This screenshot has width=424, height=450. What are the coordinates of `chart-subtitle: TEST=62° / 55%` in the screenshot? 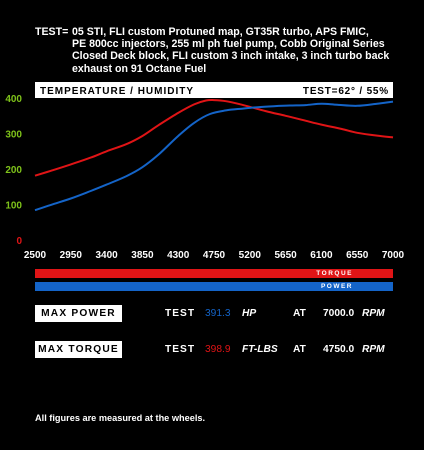 It's located at (346, 91).